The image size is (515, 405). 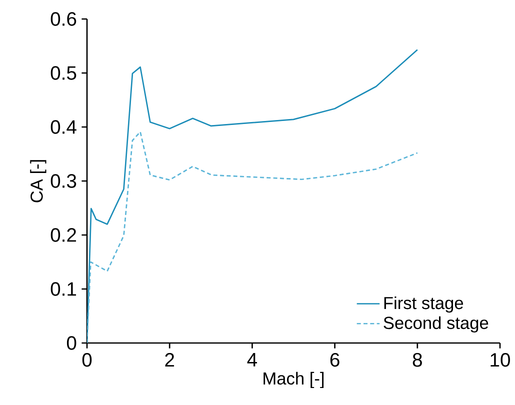 What do you see at coordinates (424, 304) in the screenshot?
I see `legend-label: First stage` at bounding box center [424, 304].